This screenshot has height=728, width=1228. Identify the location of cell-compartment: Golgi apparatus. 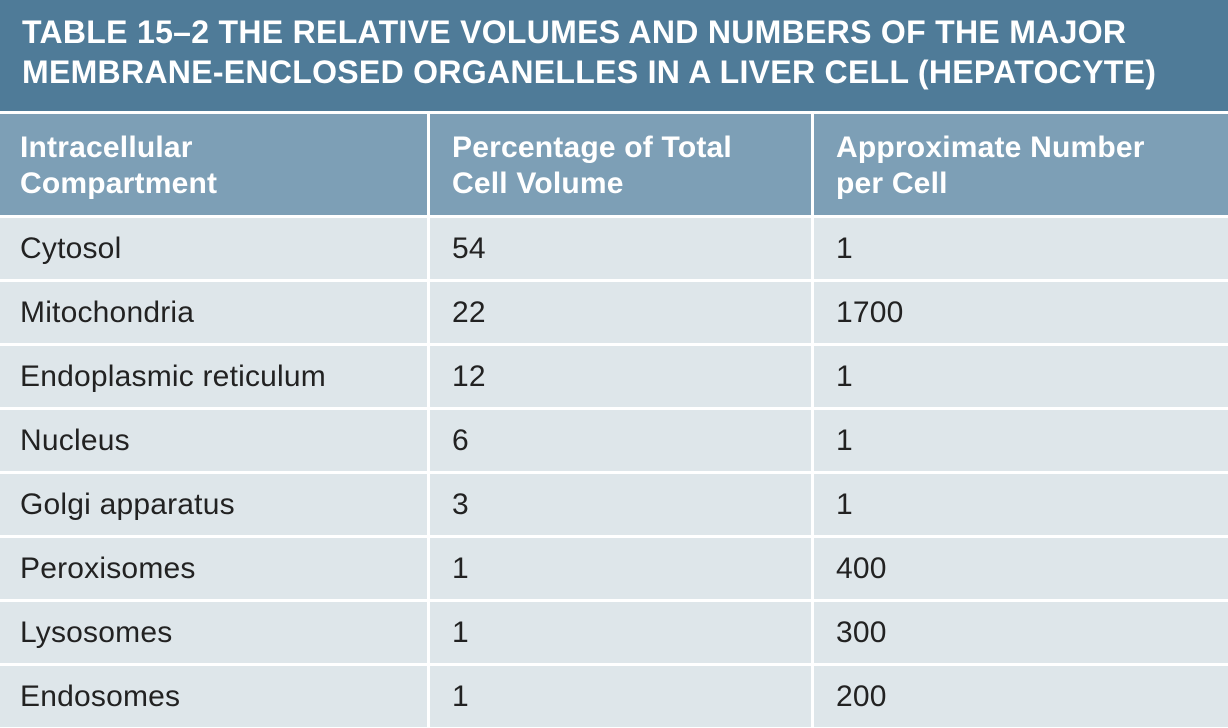
(215, 504).